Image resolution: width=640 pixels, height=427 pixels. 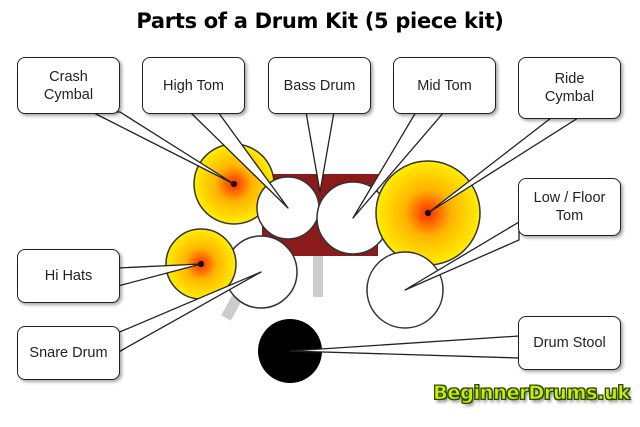 What do you see at coordinates (569, 207) in the screenshot?
I see `label-low-floor-tom: Low / Floor Tom` at bounding box center [569, 207].